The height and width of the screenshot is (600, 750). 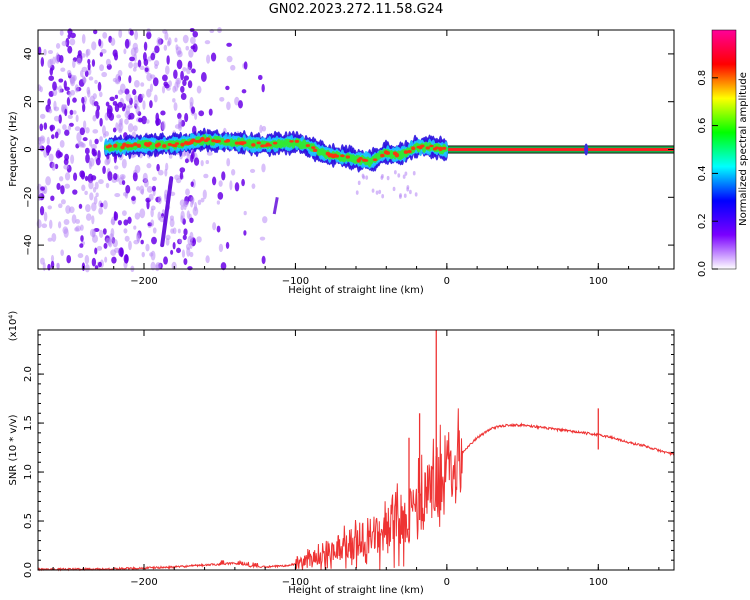 What do you see at coordinates (295, 582) in the screenshot?
I see `x-tick-label: −100` at bounding box center [295, 582].